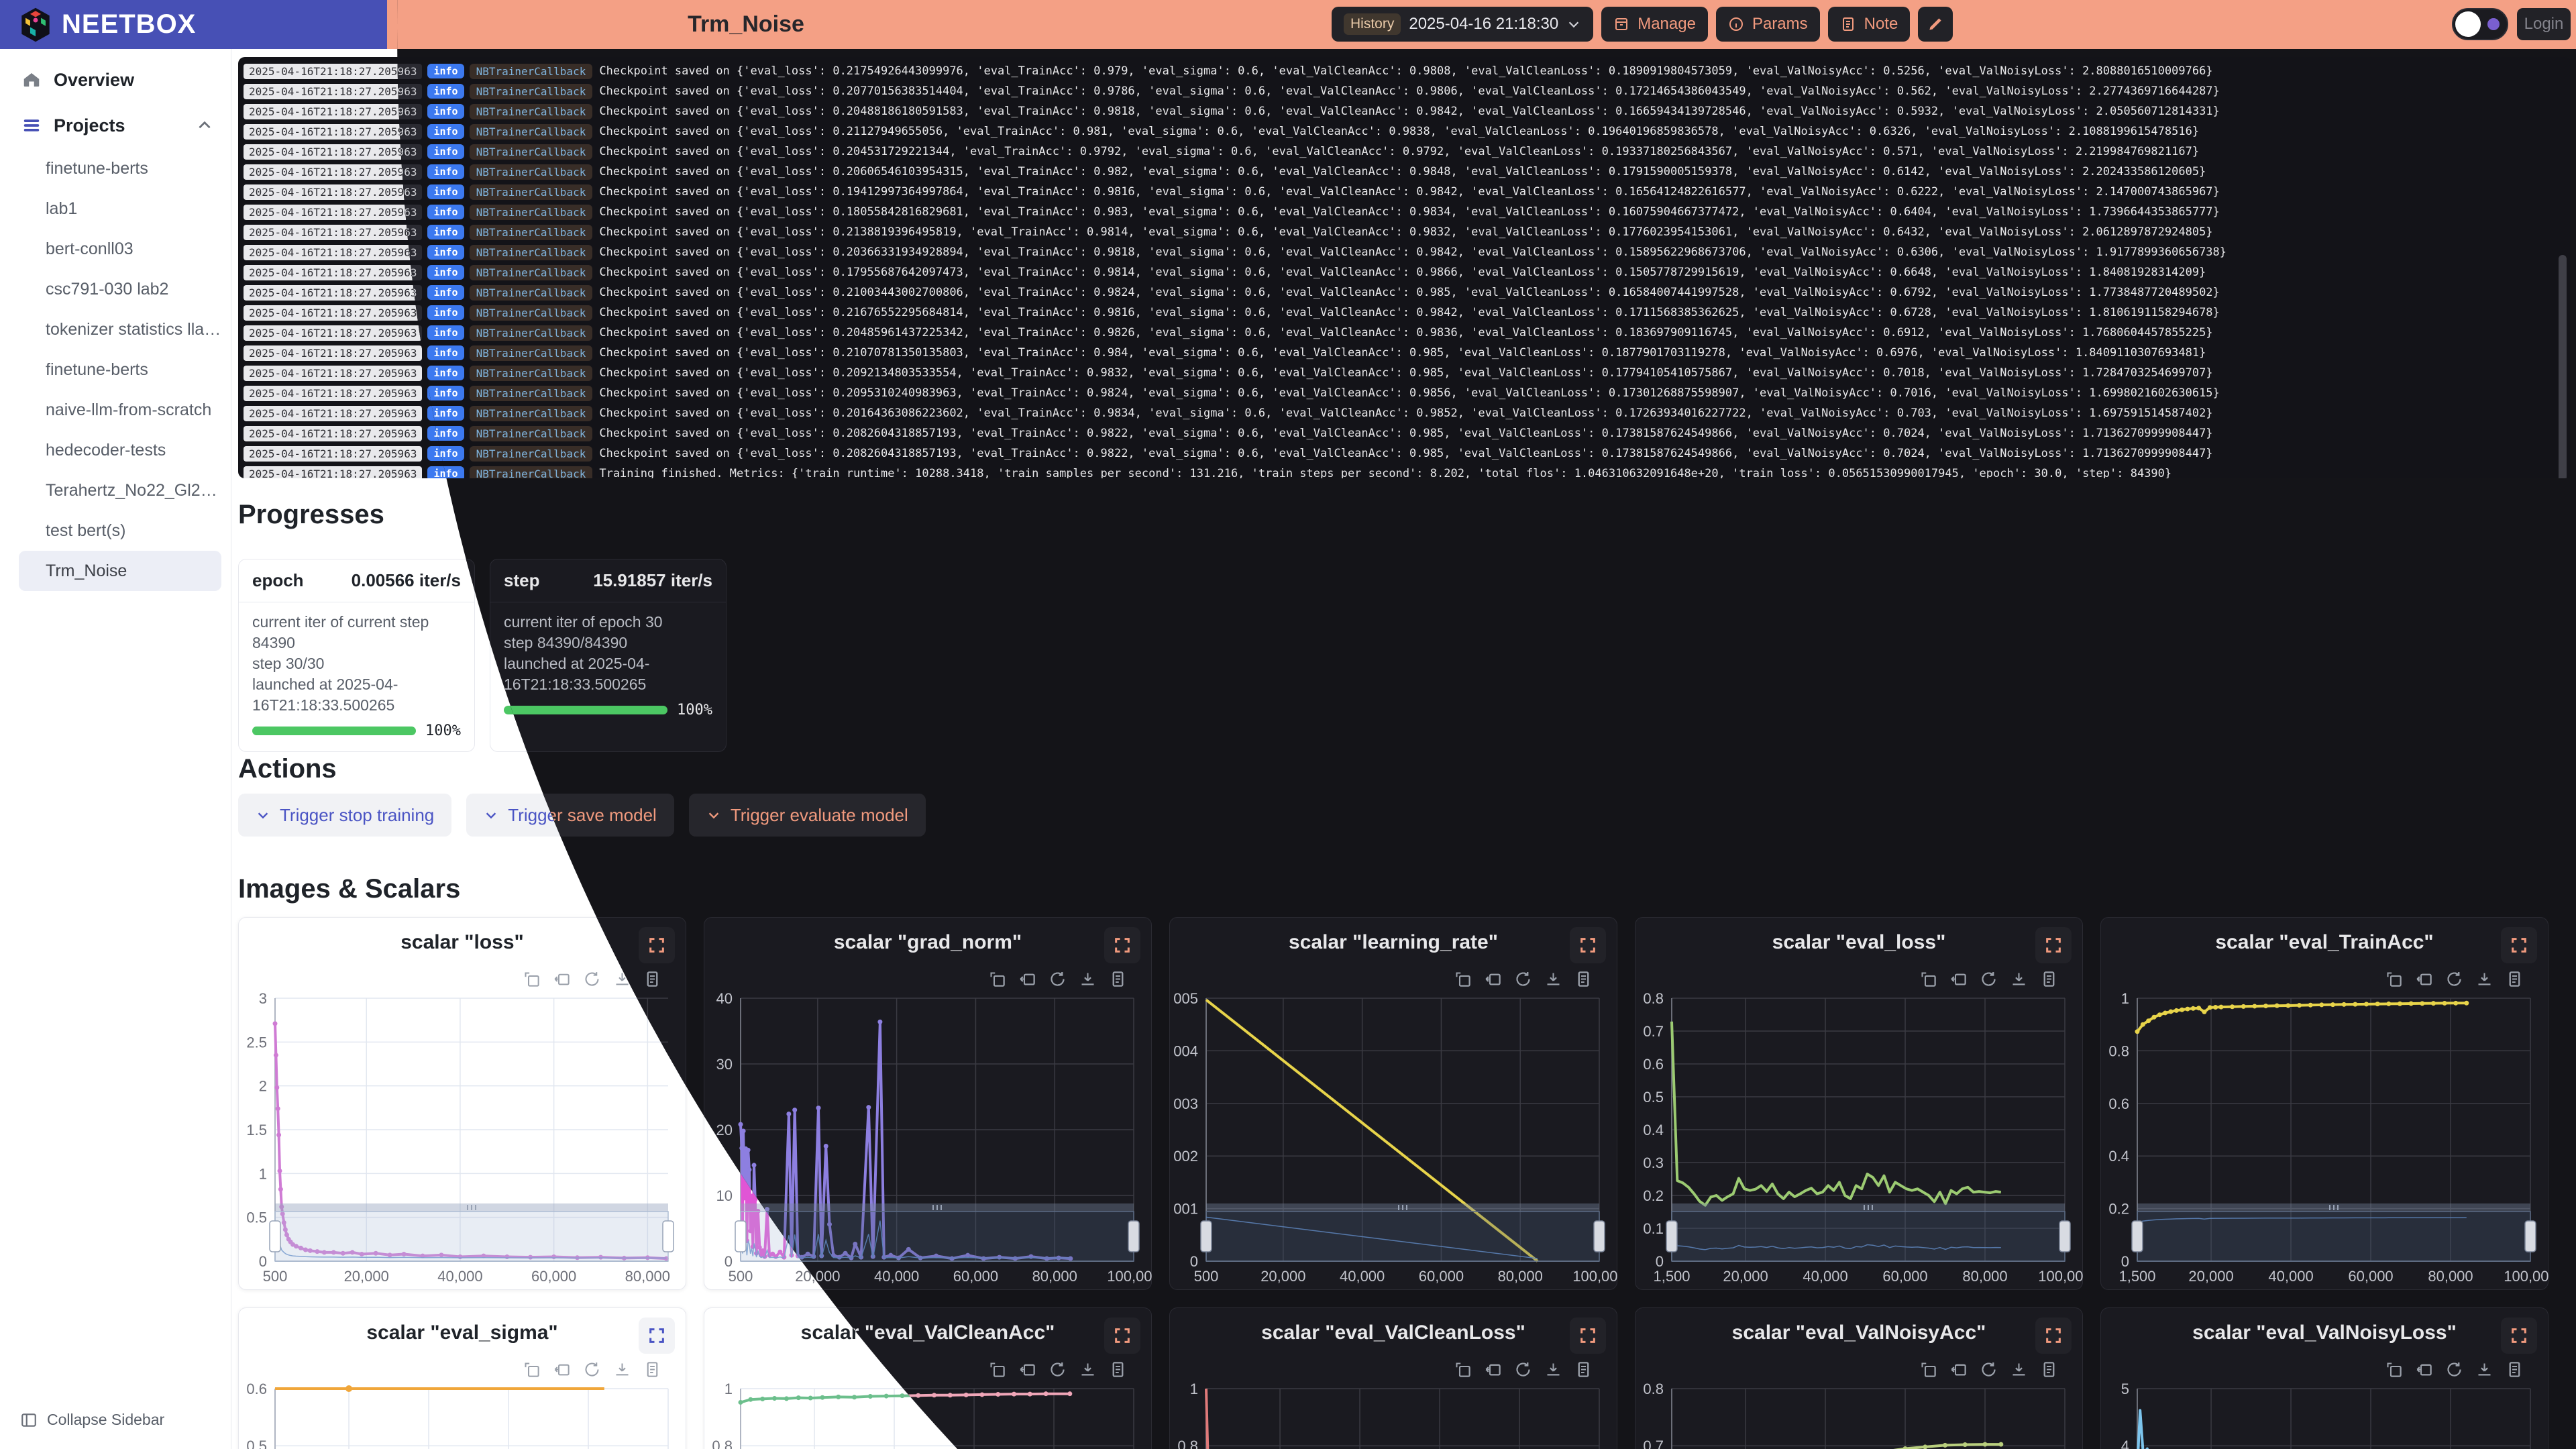 This screenshot has height=1449, width=2576. I want to click on sidebar-item-project: naive-llm-from-scratch, so click(129, 409).